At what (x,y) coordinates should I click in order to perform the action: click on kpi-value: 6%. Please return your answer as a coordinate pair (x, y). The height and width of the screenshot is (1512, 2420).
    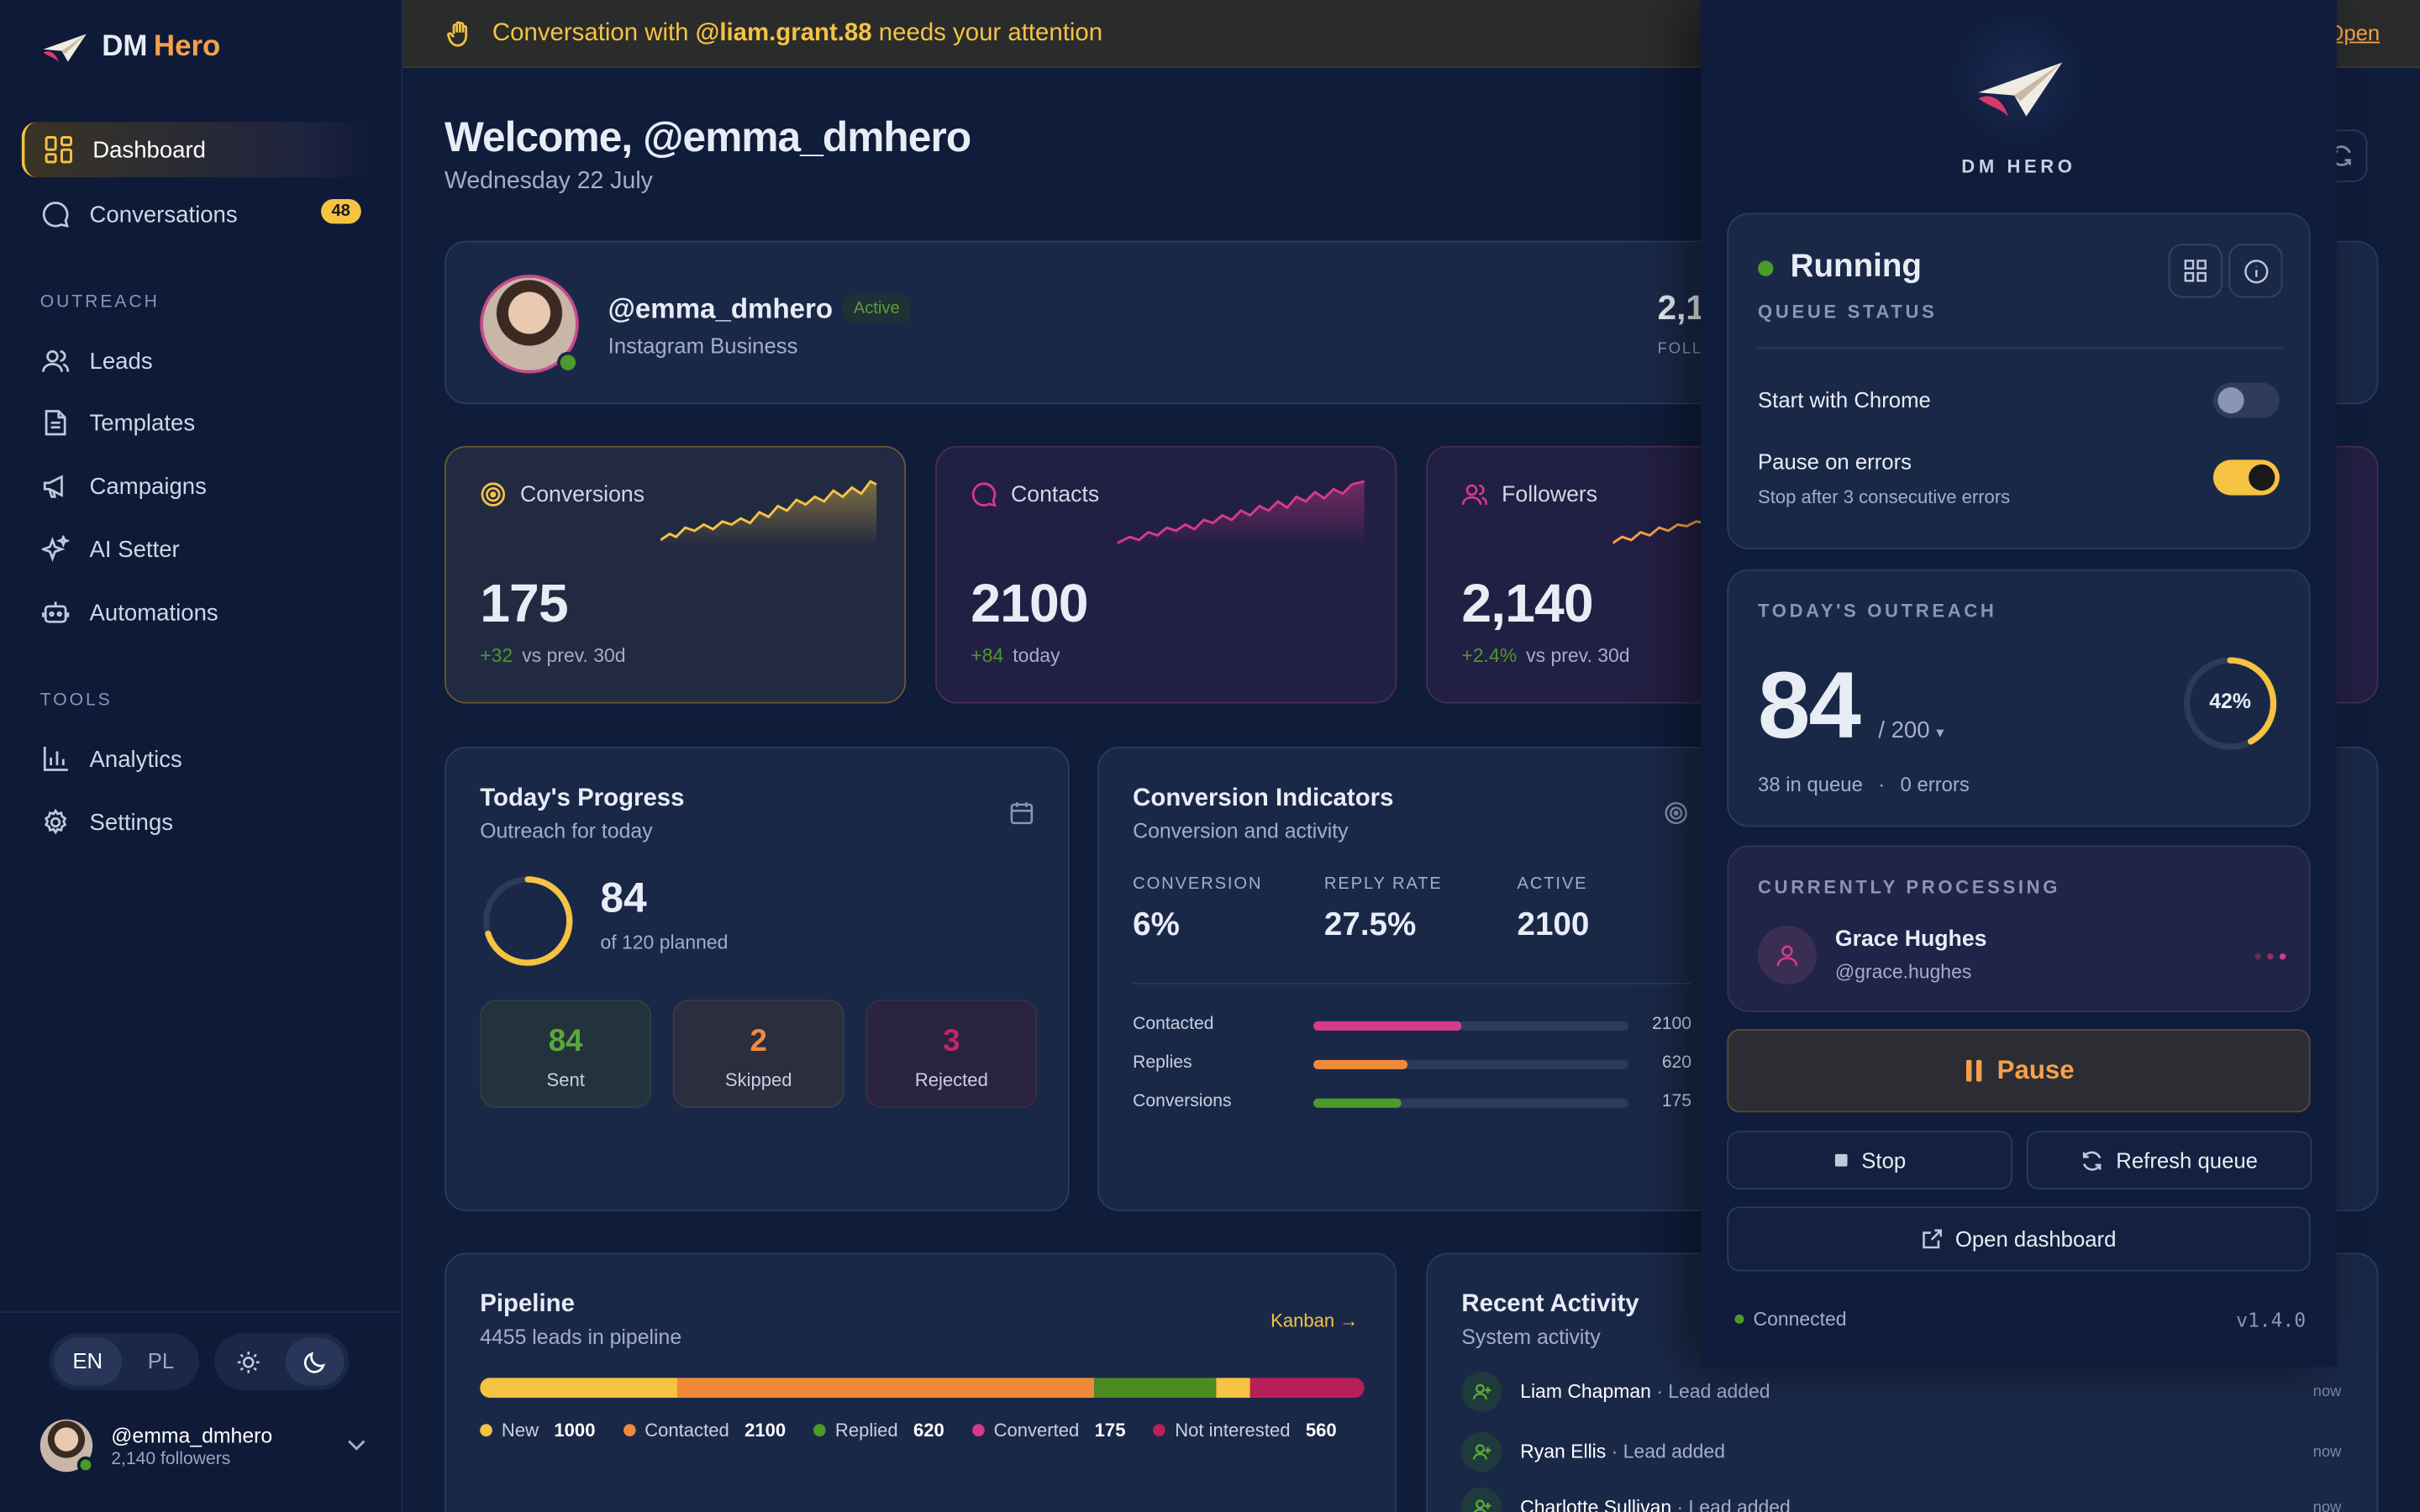
    Looking at the image, I should click on (1156, 924).